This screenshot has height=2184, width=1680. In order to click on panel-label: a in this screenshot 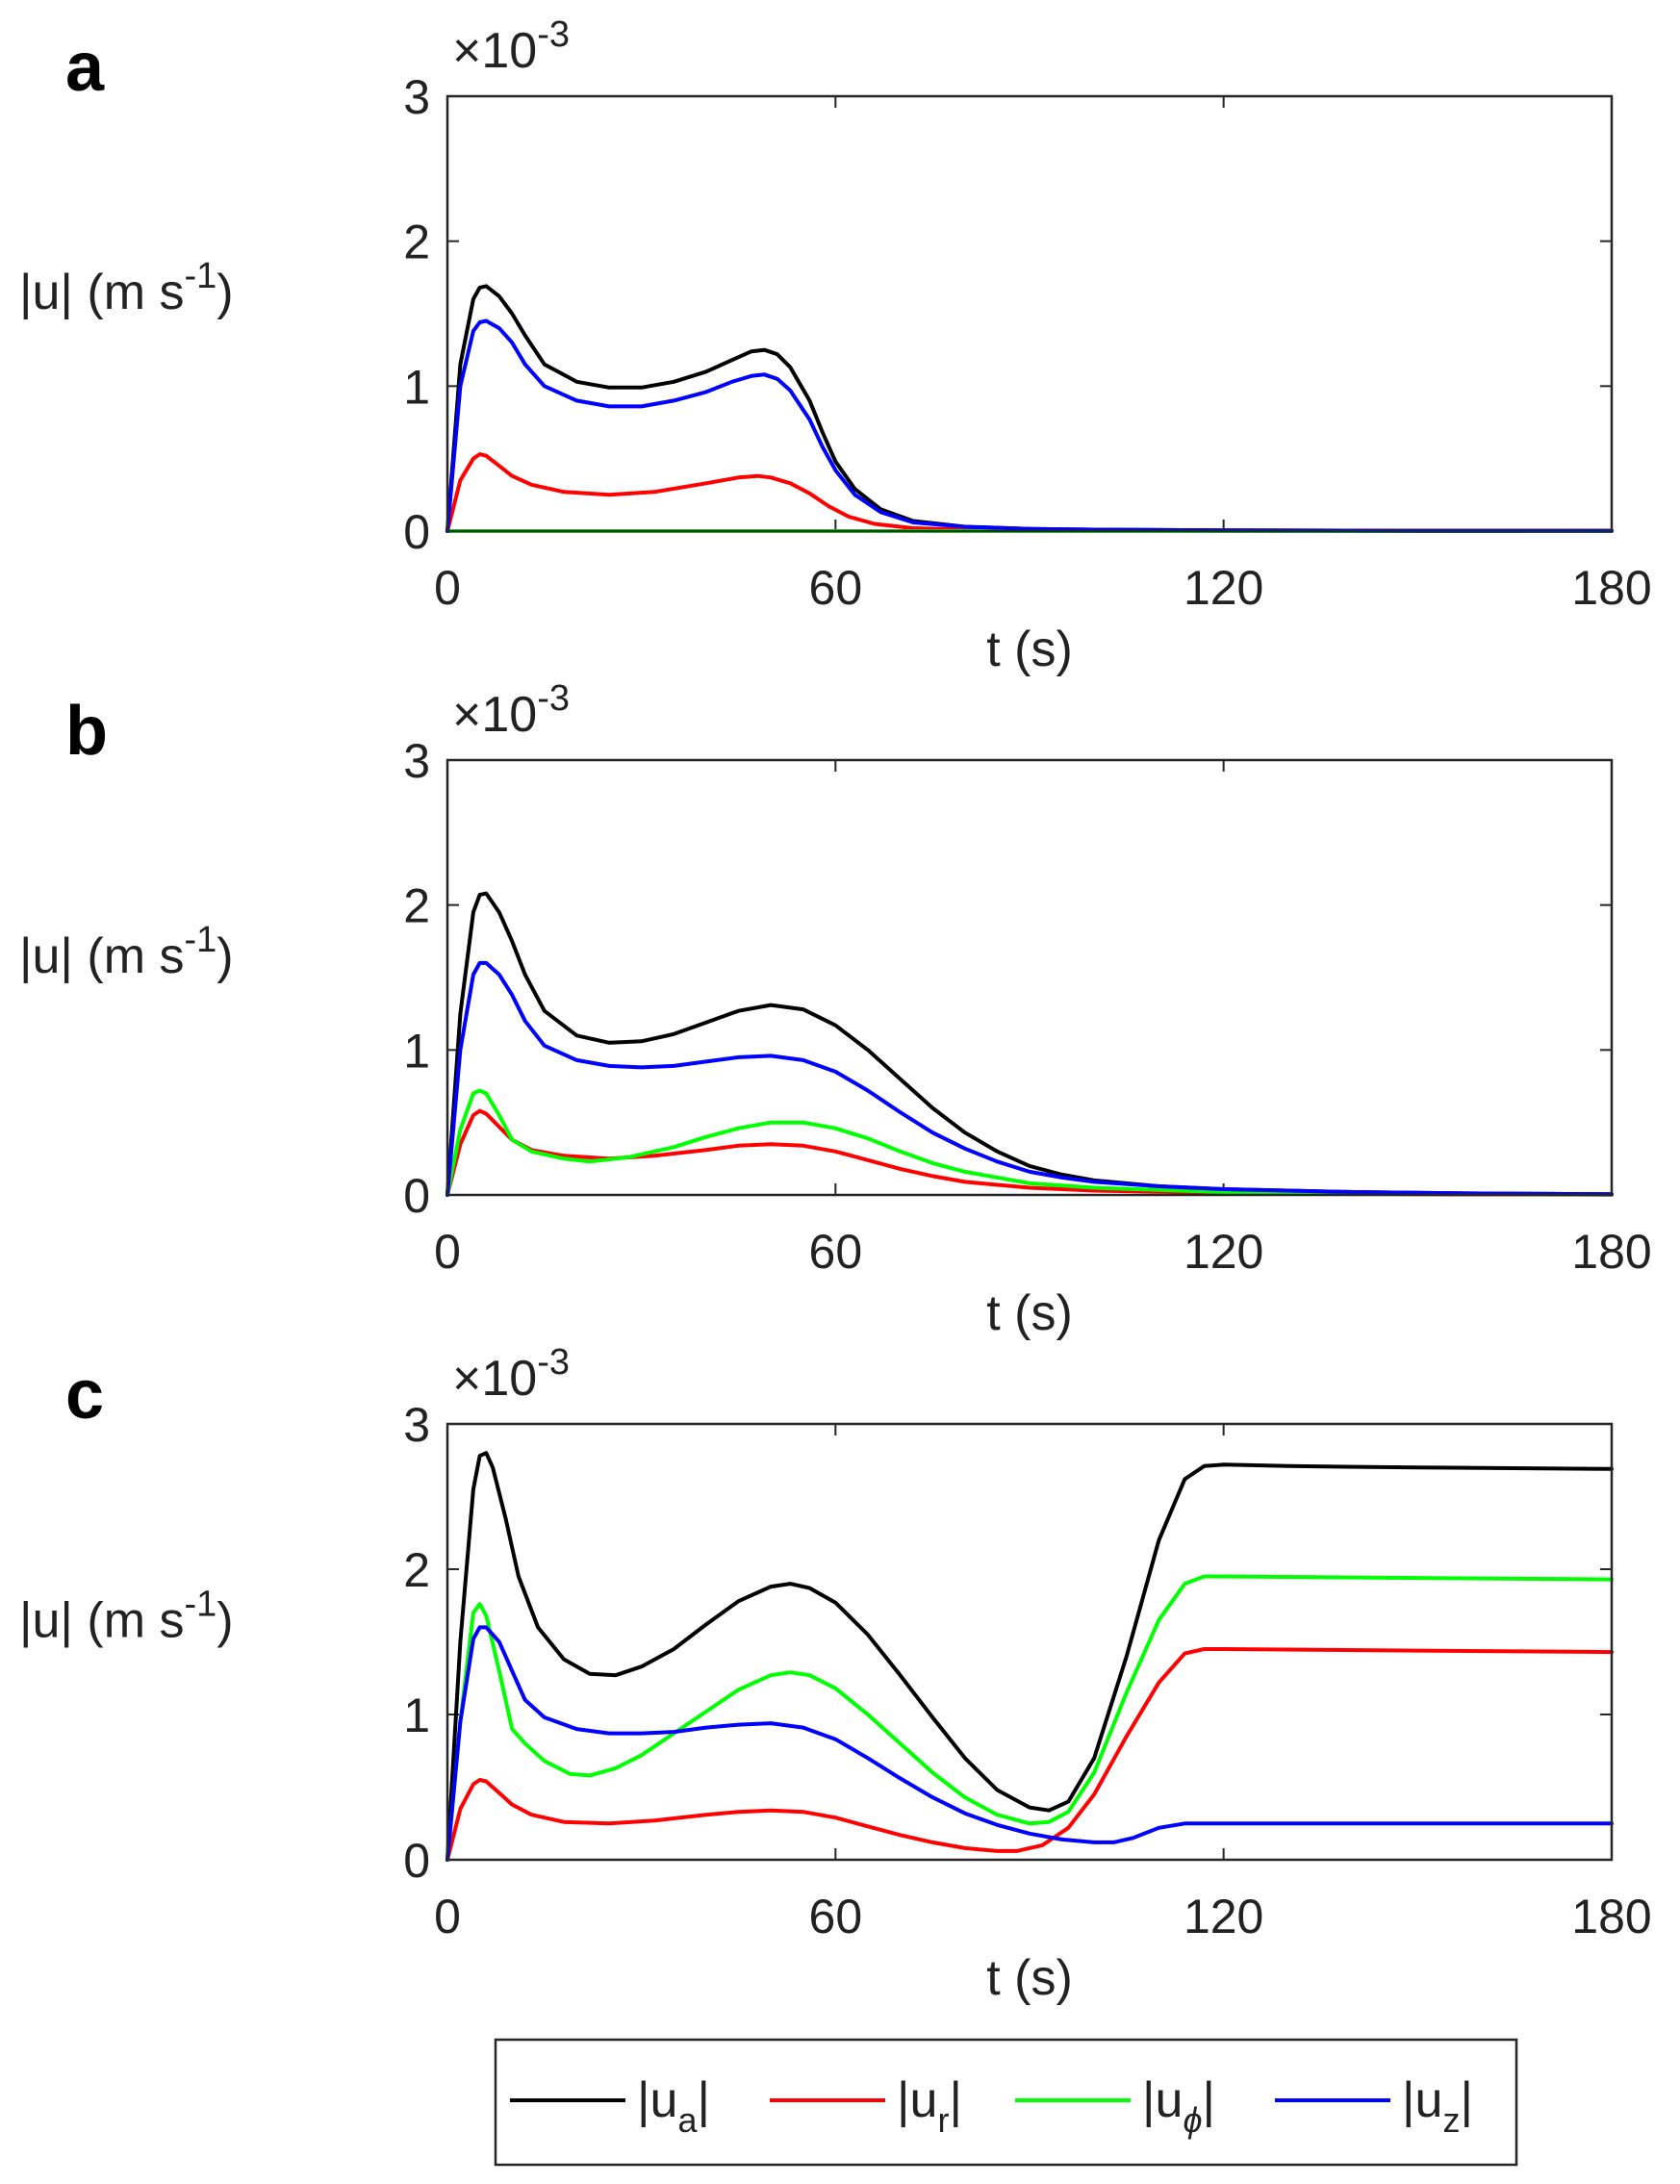, I will do `click(85, 67)`.